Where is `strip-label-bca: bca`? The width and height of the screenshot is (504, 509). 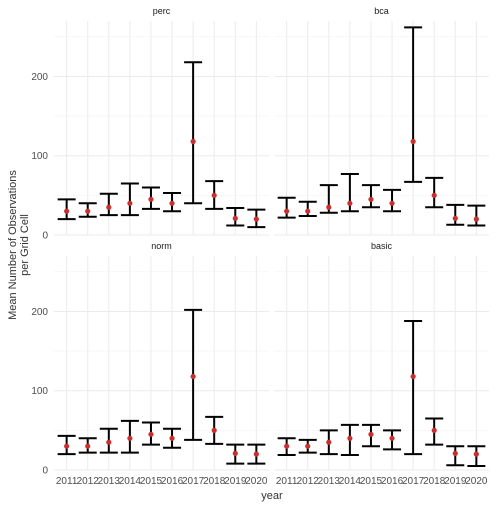 strip-label-bca: bca is located at coordinates (381, 11).